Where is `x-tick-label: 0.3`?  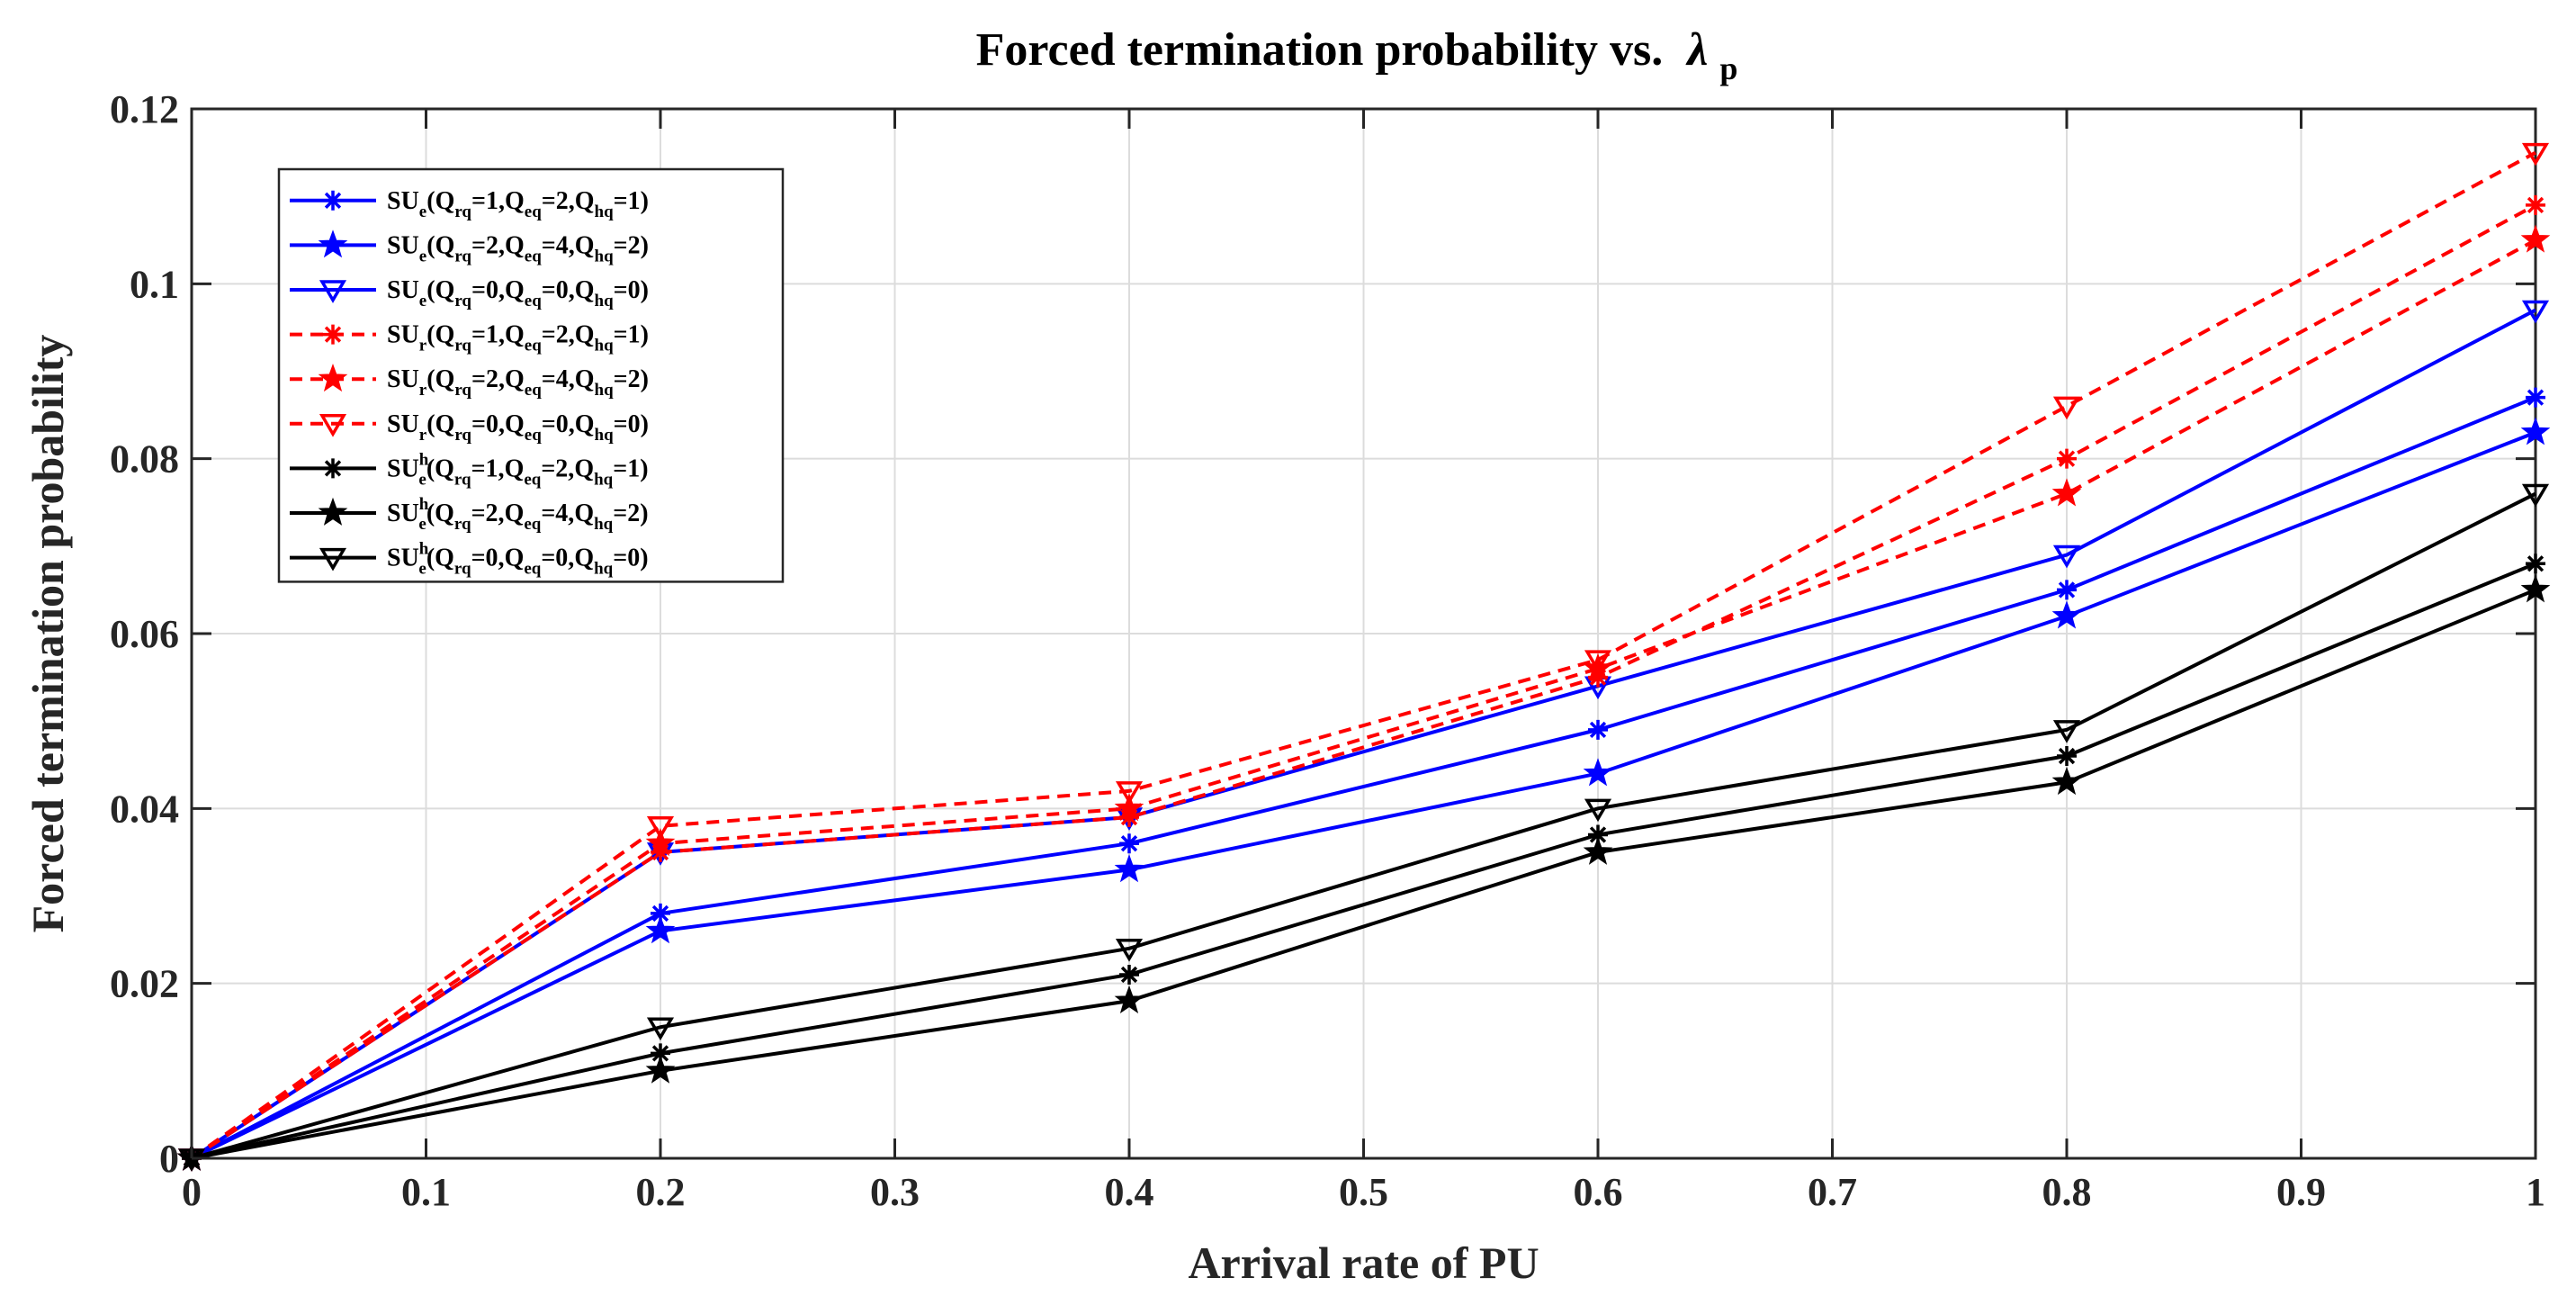 x-tick-label: 0.3 is located at coordinates (895, 1192).